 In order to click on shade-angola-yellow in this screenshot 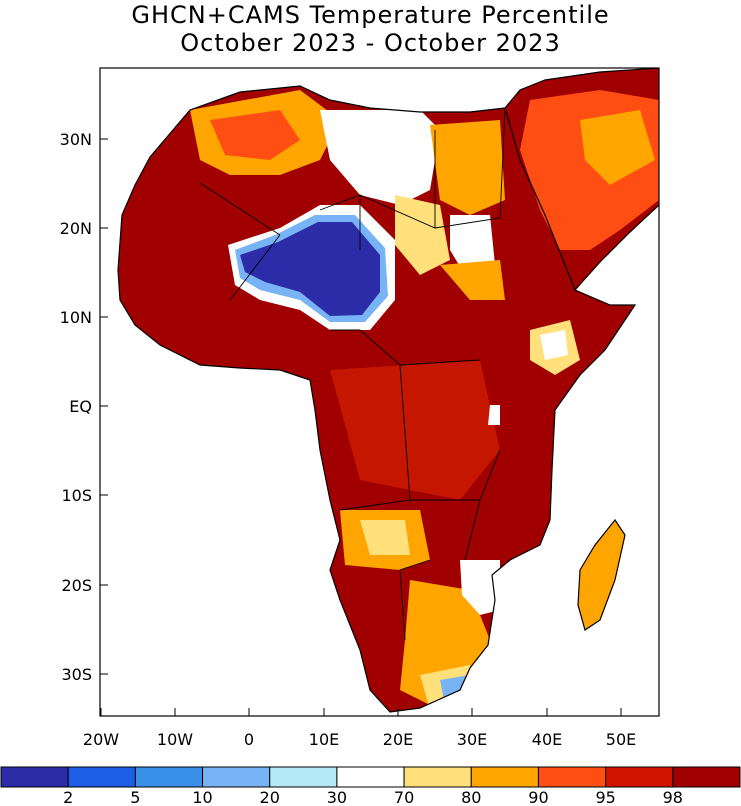, I will do `click(385, 537)`.